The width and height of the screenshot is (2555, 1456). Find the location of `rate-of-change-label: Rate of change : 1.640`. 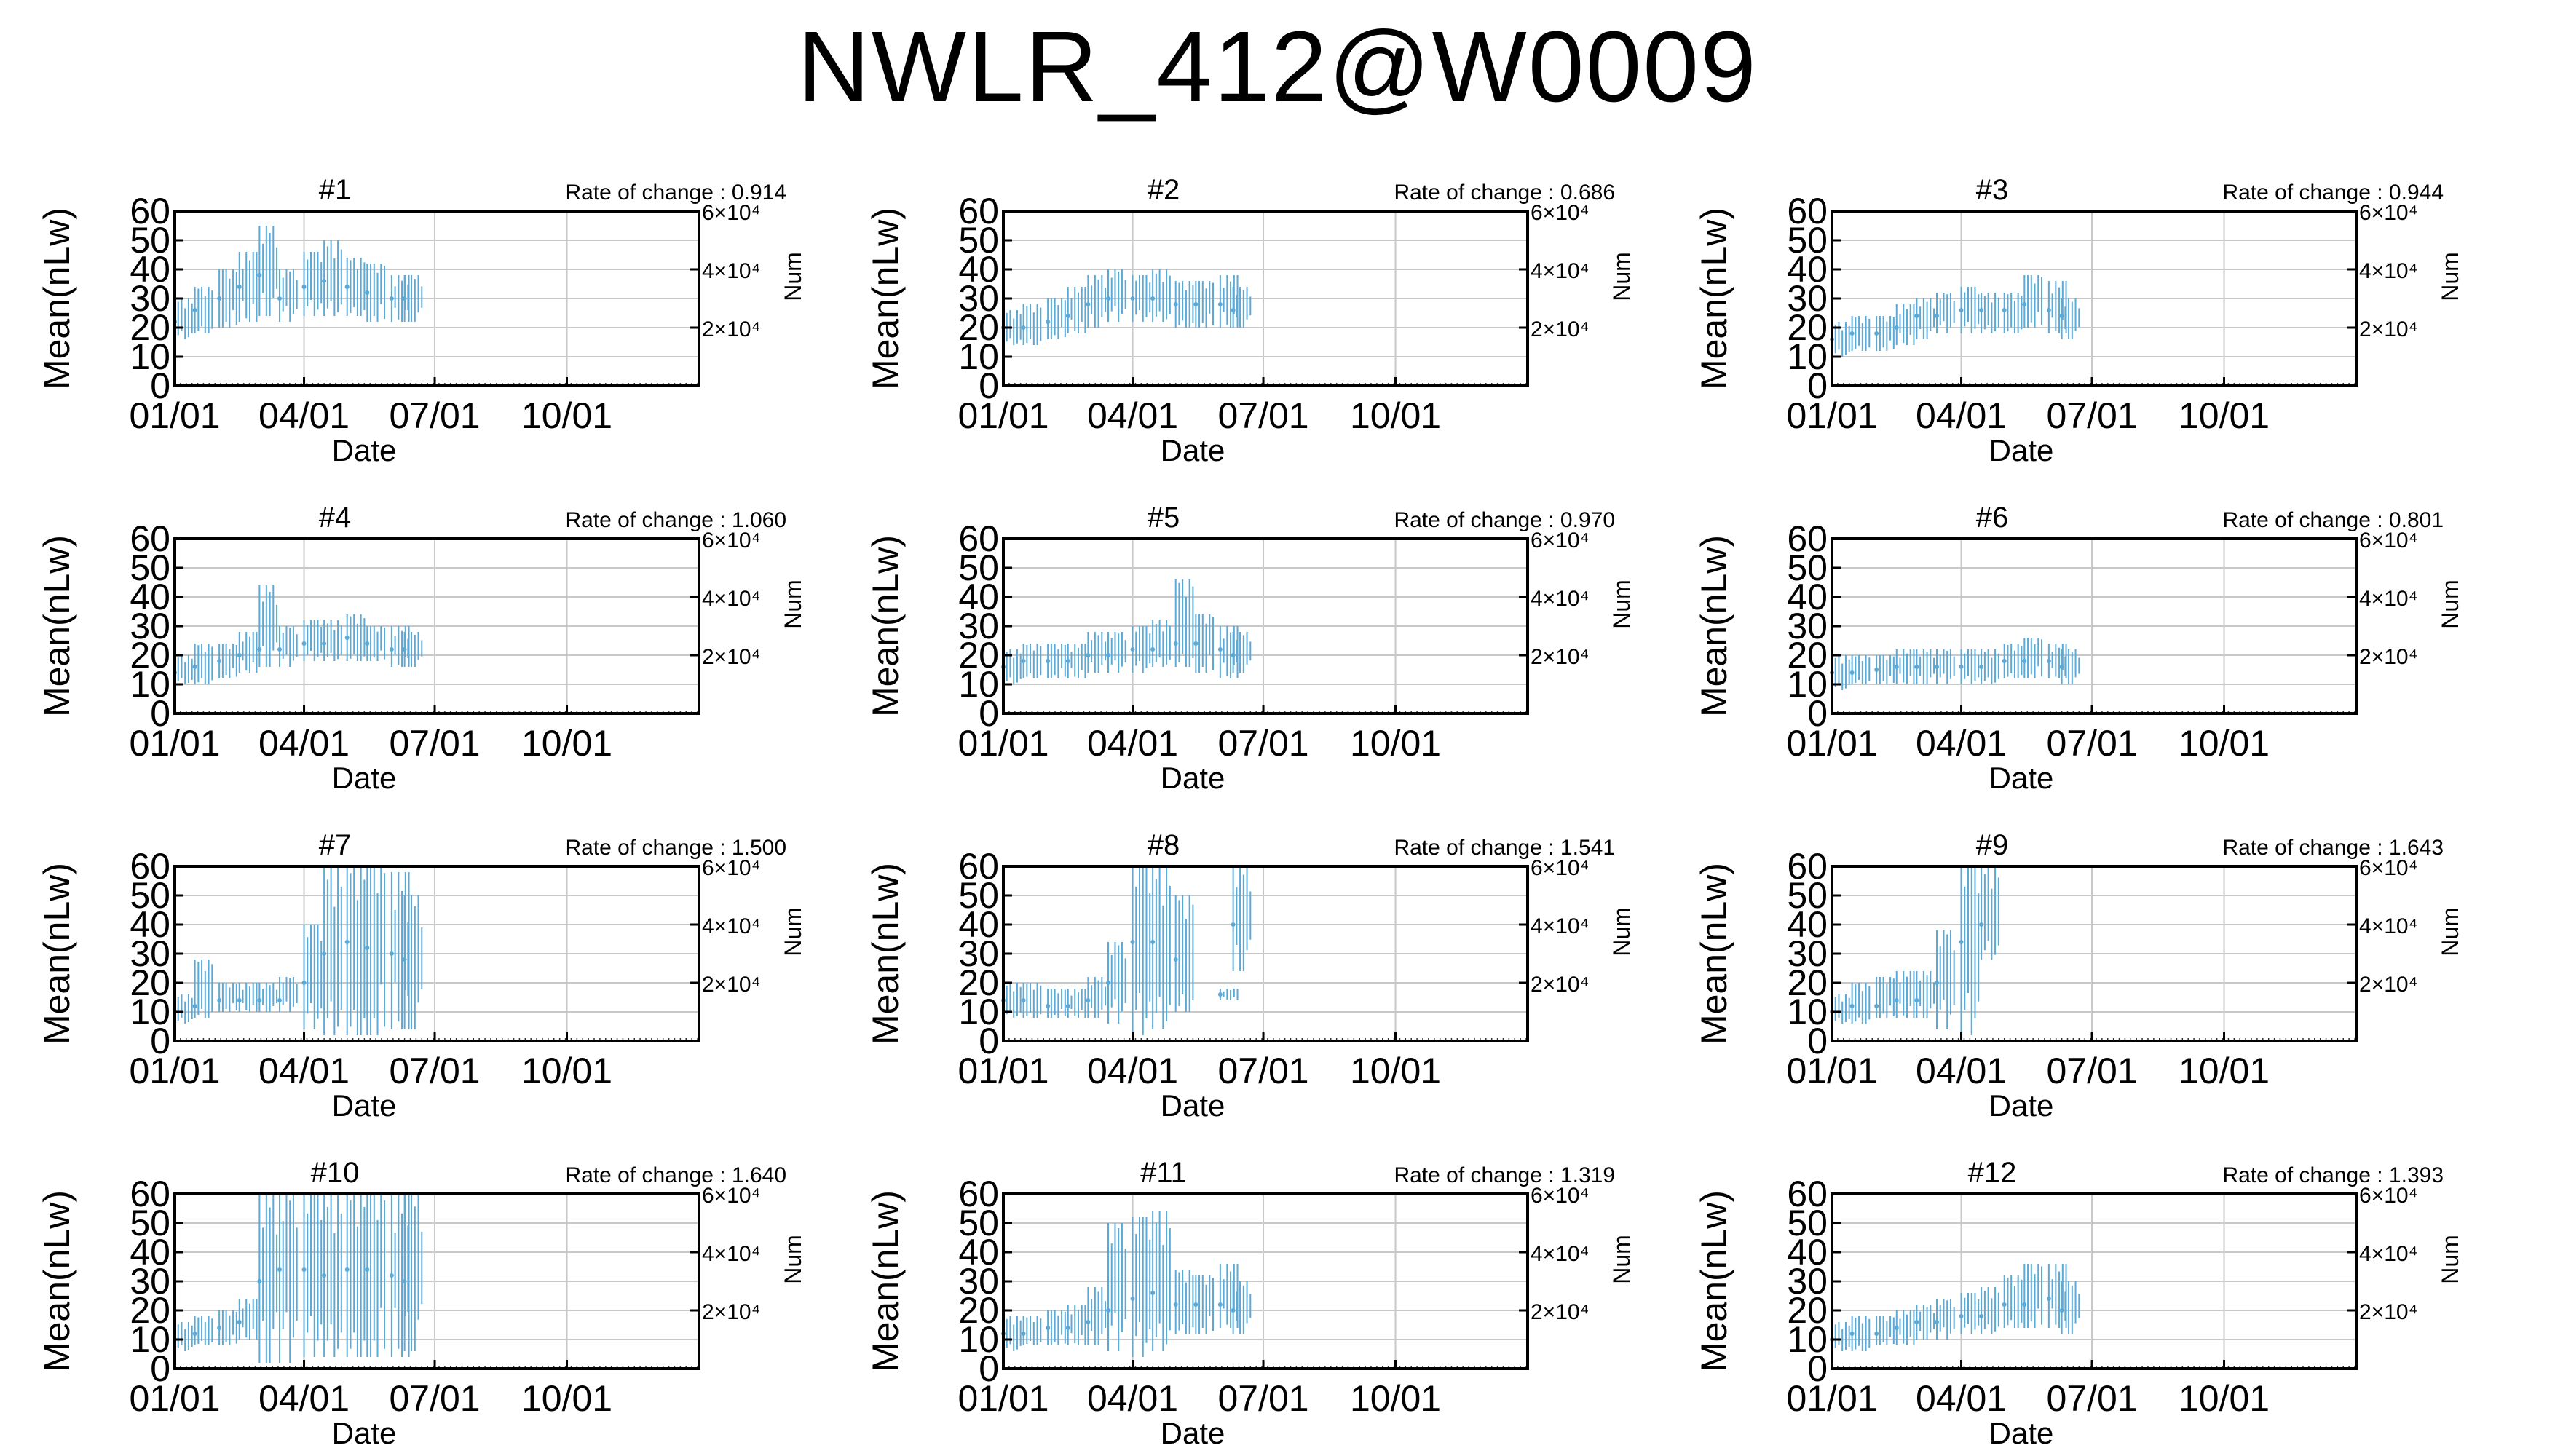

rate-of-change-label: Rate of change : 1.640 is located at coordinates (675, 1175).